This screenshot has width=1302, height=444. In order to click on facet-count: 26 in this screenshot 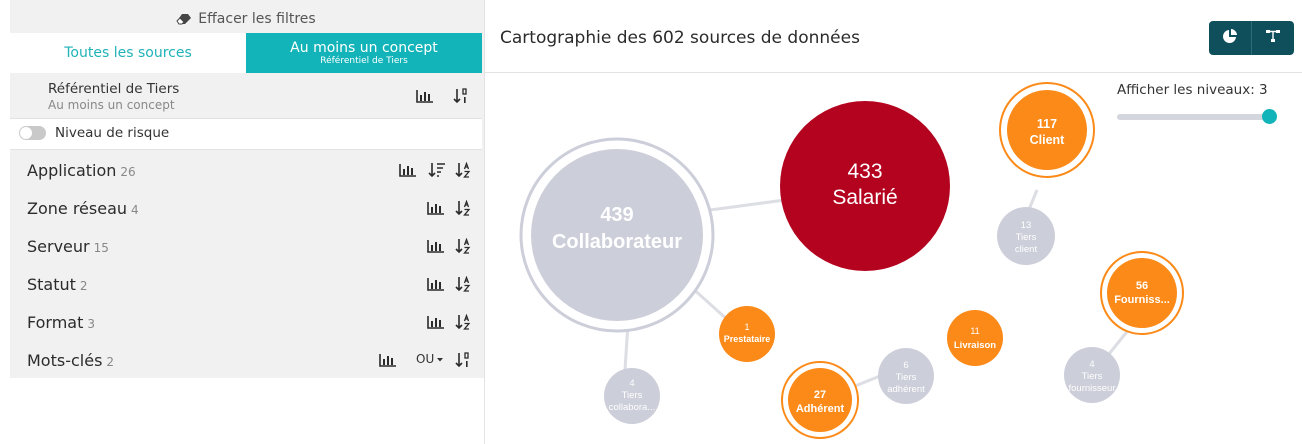, I will do `click(128, 172)`.